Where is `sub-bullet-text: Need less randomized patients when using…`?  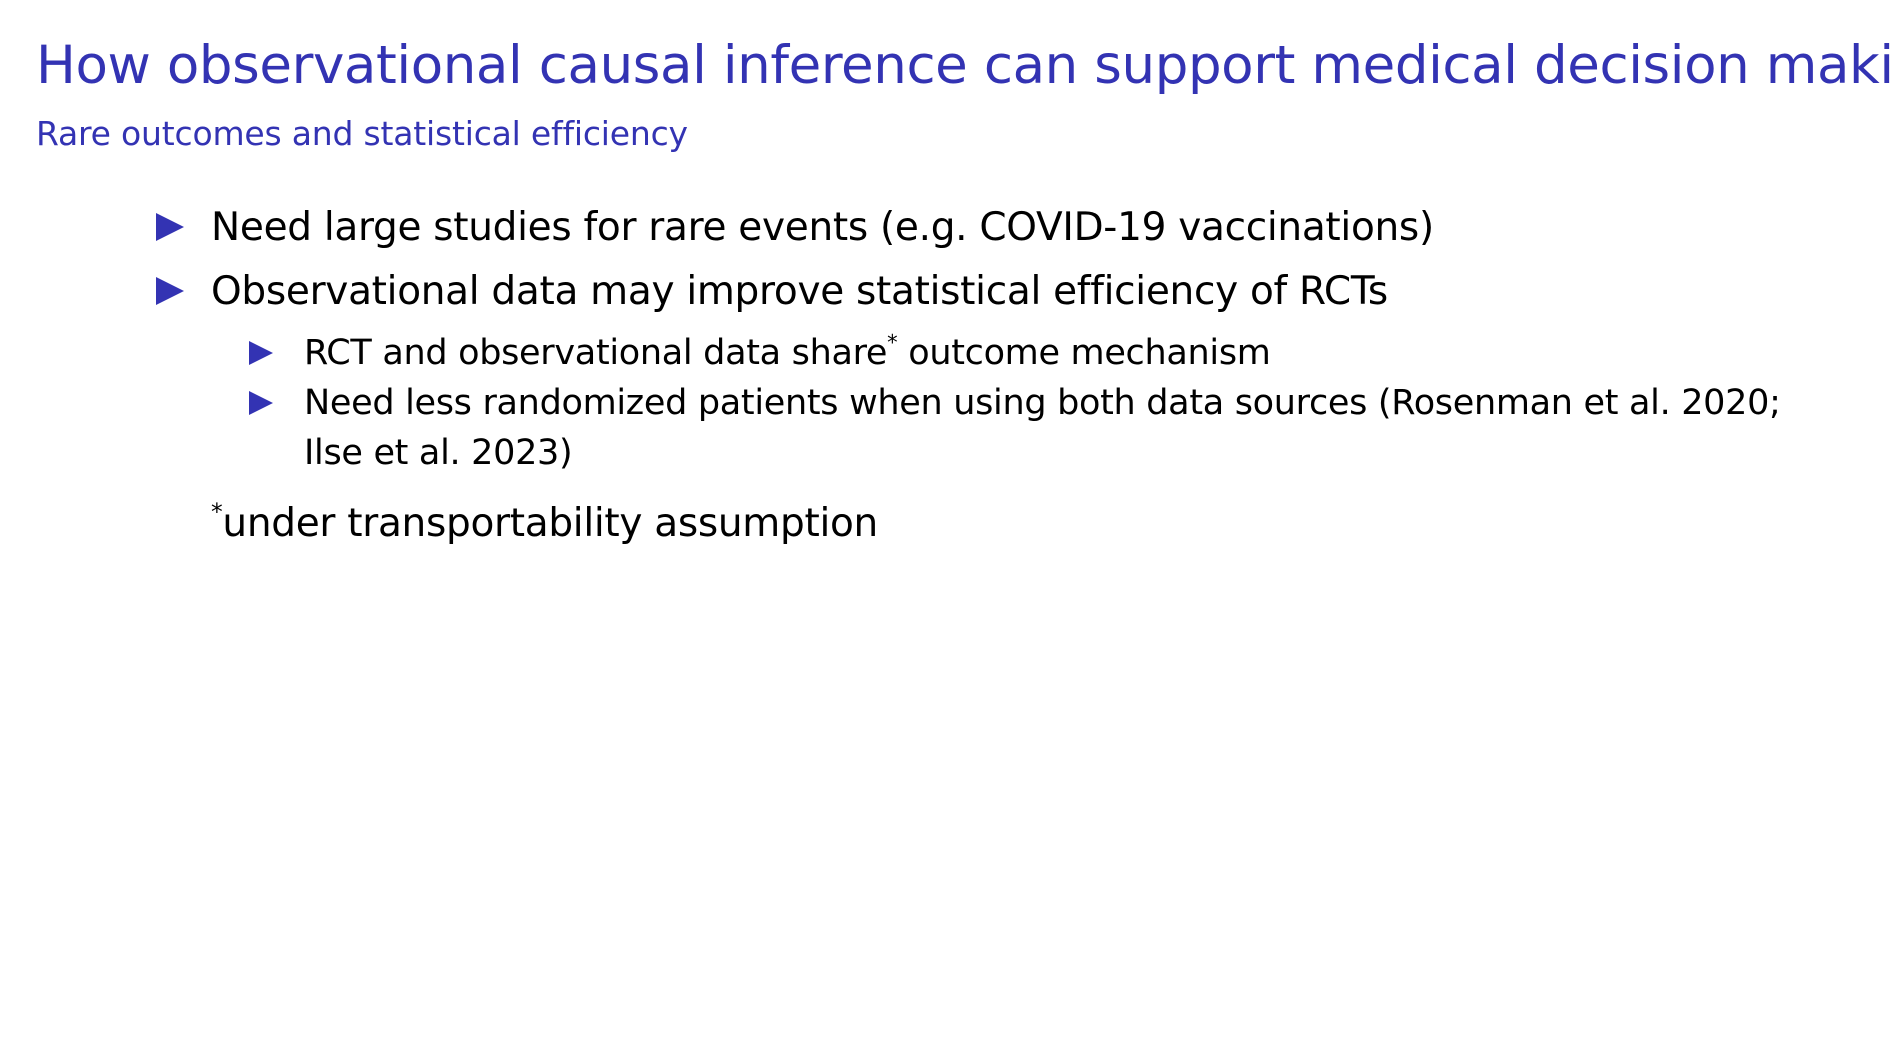 sub-bullet-text: Need less randomized patients when using… is located at coordinates (1042, 428).